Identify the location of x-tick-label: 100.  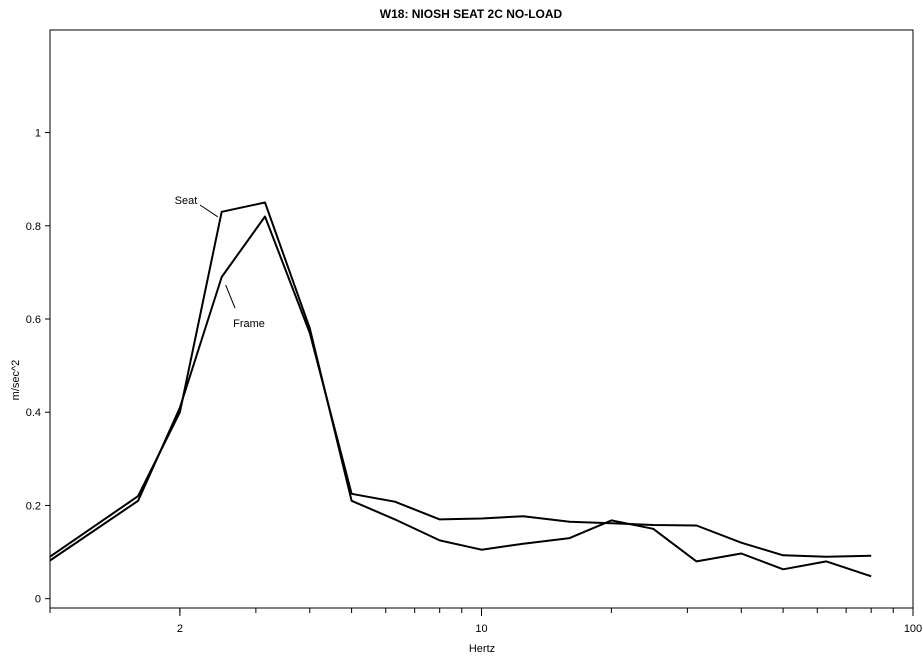
(913, 629).